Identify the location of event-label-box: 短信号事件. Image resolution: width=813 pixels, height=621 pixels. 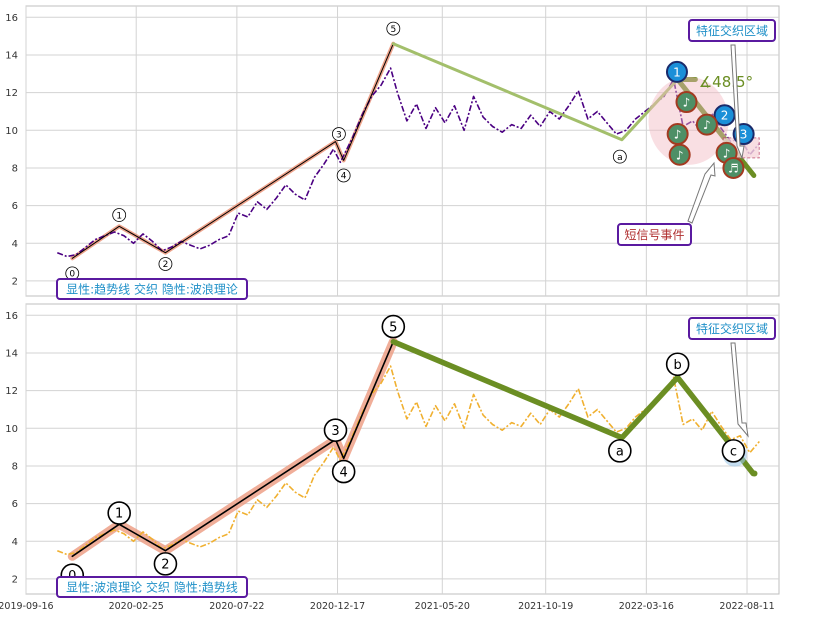
(654, 234).